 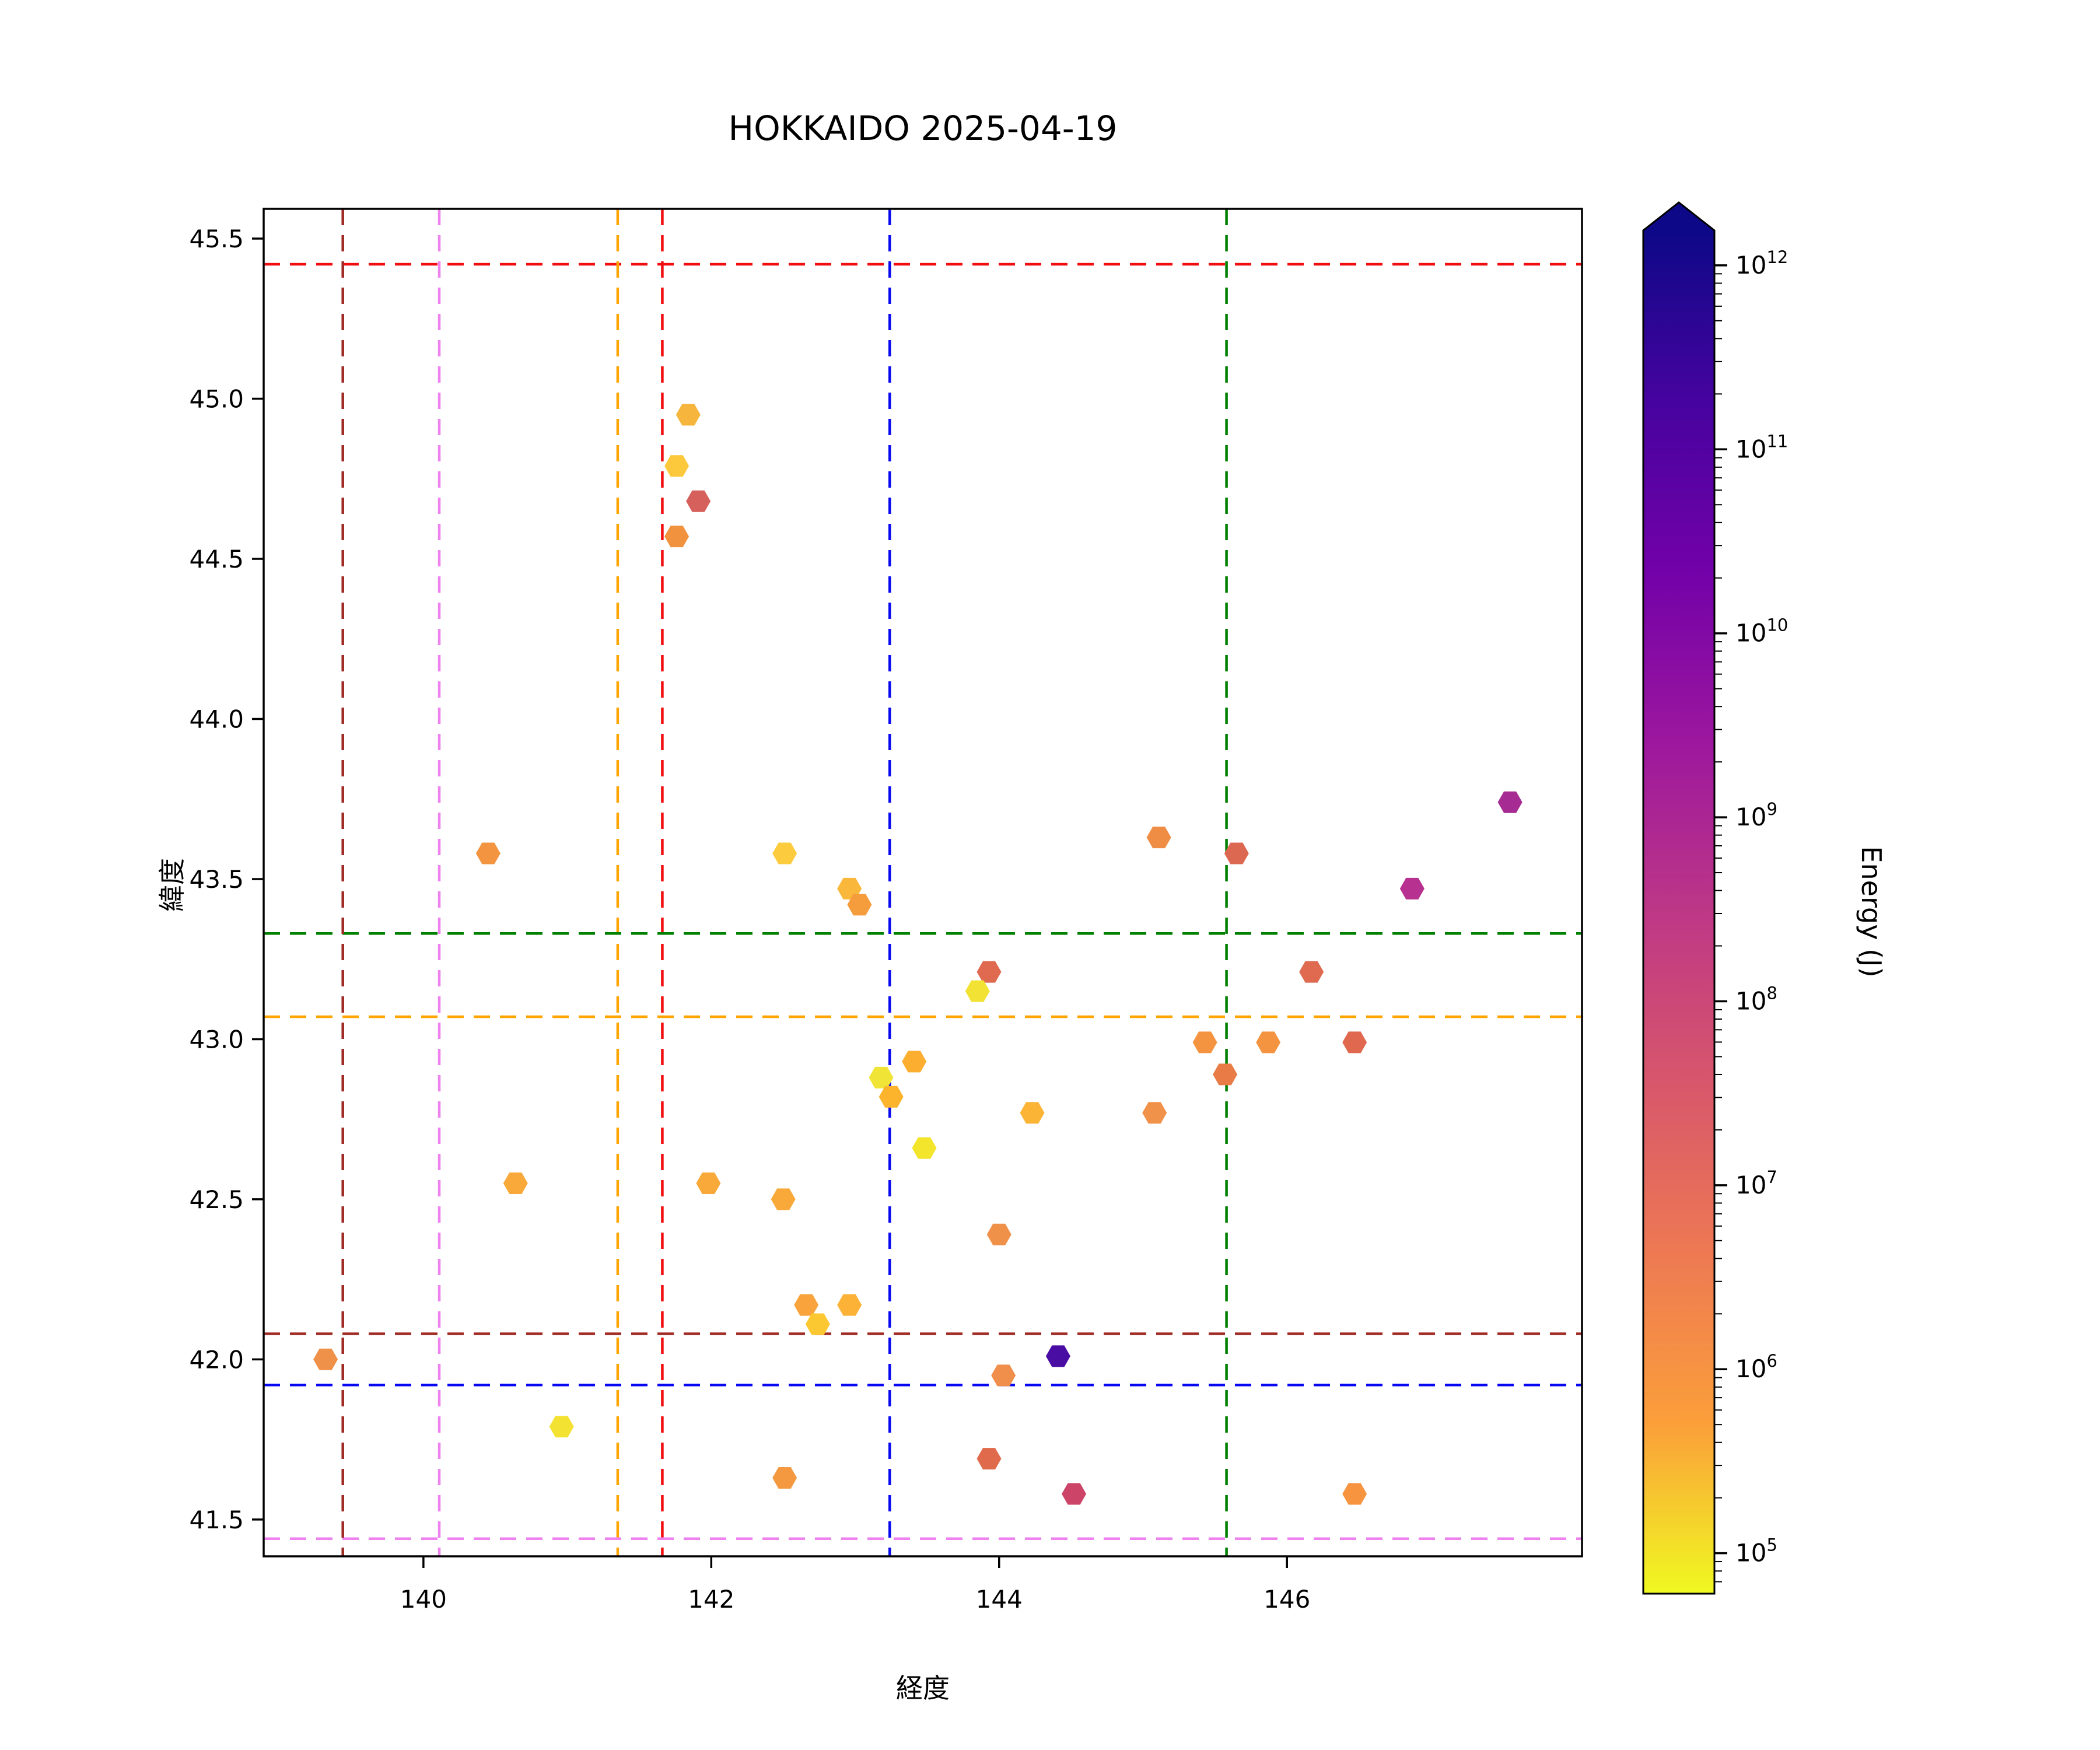 I want to click on y-tick-label: 43.0, so click(x=216, y=1039).